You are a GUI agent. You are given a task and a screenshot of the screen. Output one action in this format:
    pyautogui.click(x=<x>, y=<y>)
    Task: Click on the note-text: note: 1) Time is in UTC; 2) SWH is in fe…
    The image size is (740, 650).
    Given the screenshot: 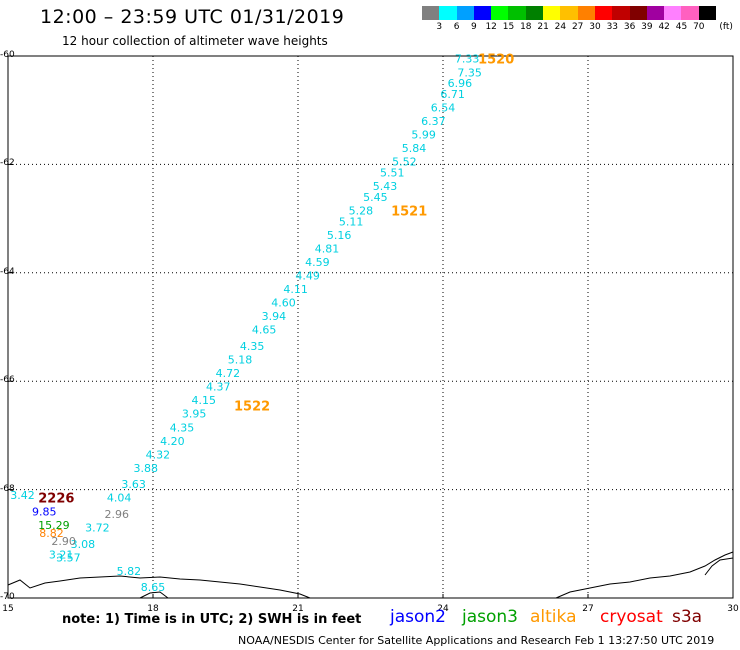 What is the action you would take?
    pyautogui.click(x=212, y=619)
    